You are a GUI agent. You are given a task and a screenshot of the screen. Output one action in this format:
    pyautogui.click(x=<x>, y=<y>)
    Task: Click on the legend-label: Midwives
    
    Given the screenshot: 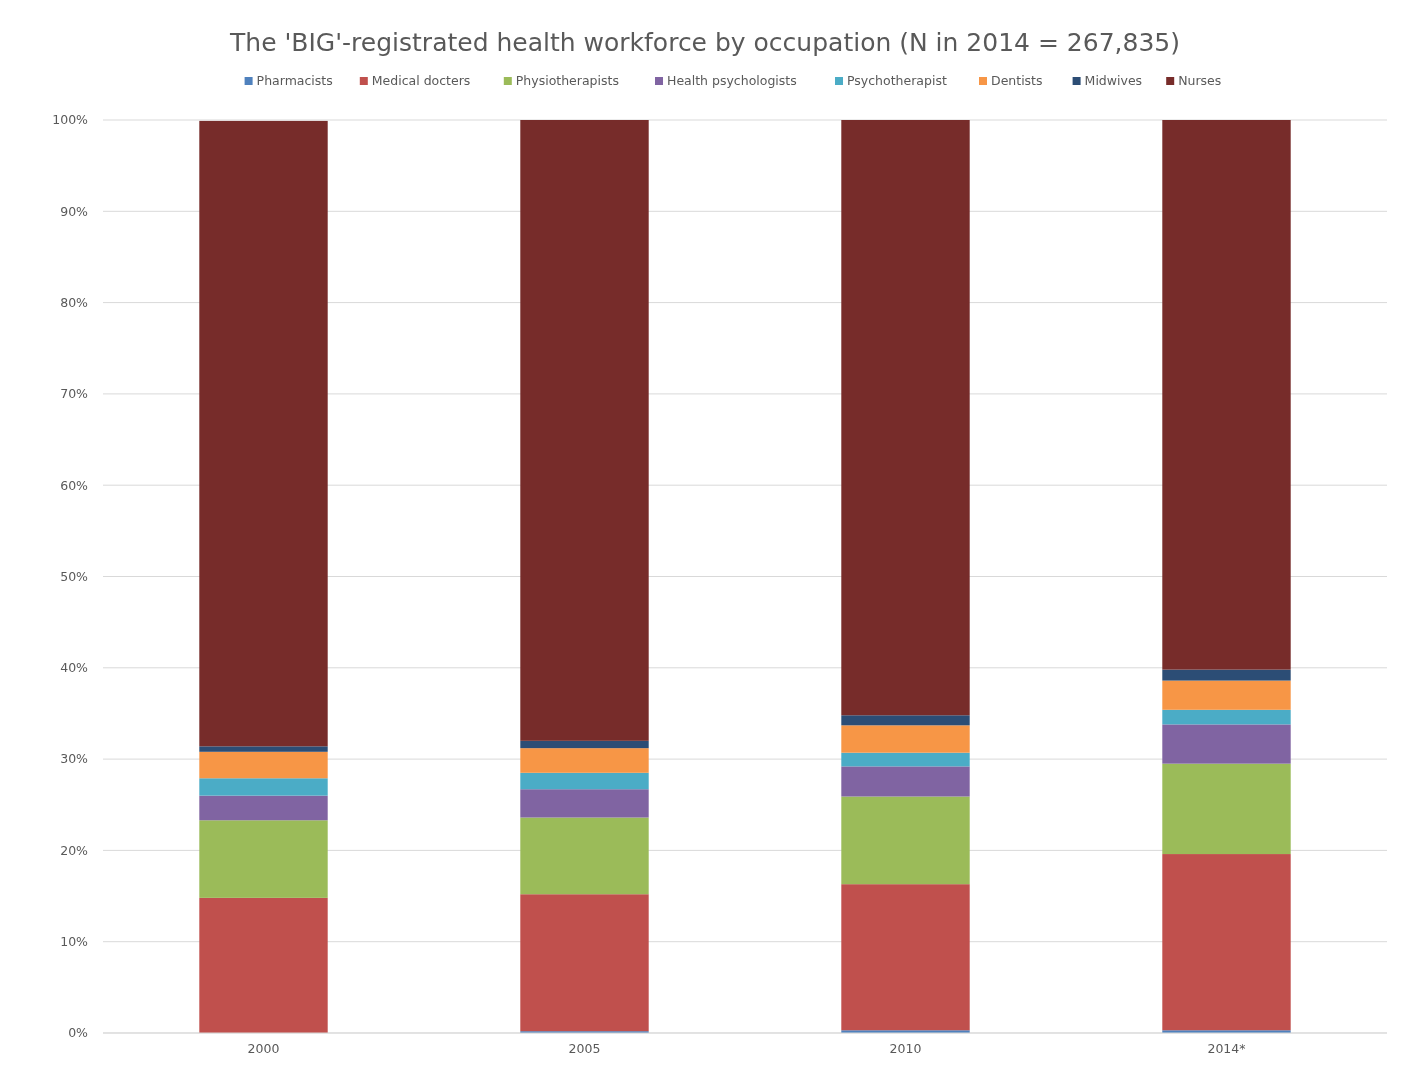 What is the action you would take?
    pyautogui.click(x=1113, y=80)
    